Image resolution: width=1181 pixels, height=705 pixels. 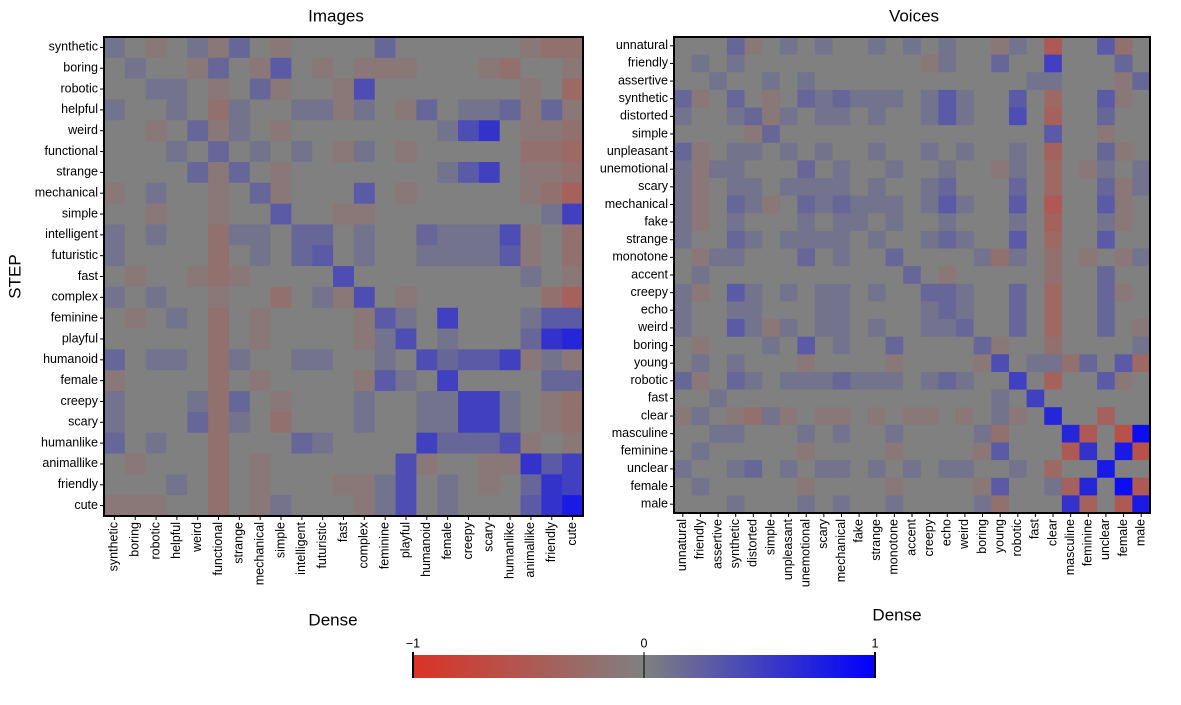 I want to click on y-axis-label: STEP, so click(x=14, y=276).